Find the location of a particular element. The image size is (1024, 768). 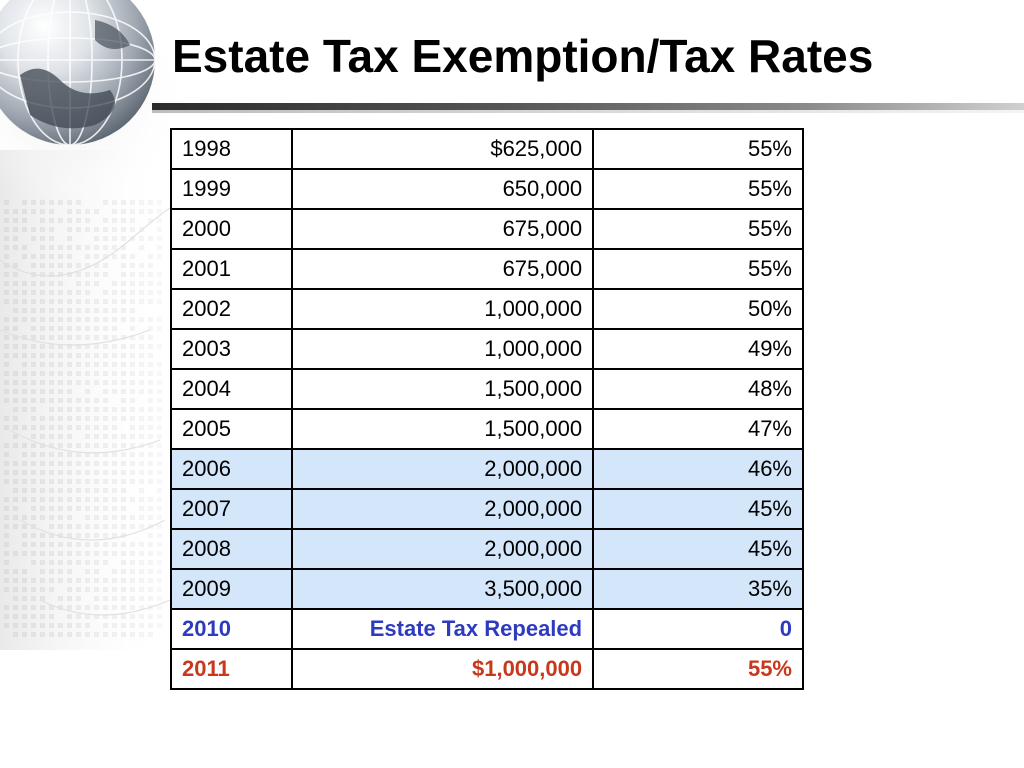

year-cell: 2006 is located at coordinates (231, 469).